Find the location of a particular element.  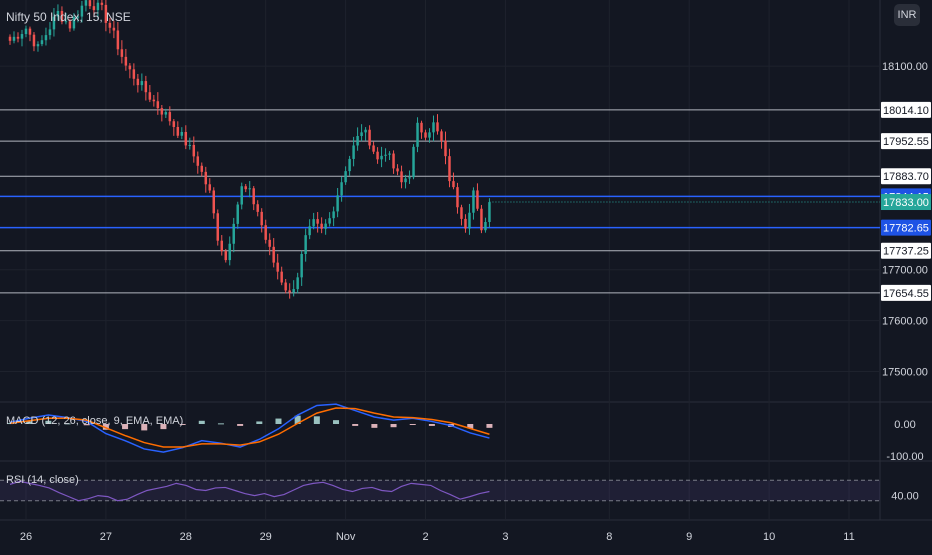

x-tick-label: 3 is located at coordinates (505, 537).